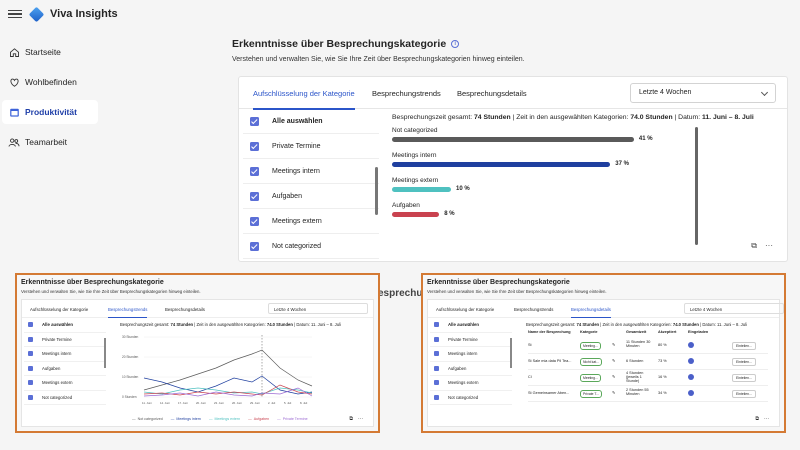 This screenshot has height=450, width=800. I want to click on sidebar-item-startseite: Startseite, so click(50, 52).